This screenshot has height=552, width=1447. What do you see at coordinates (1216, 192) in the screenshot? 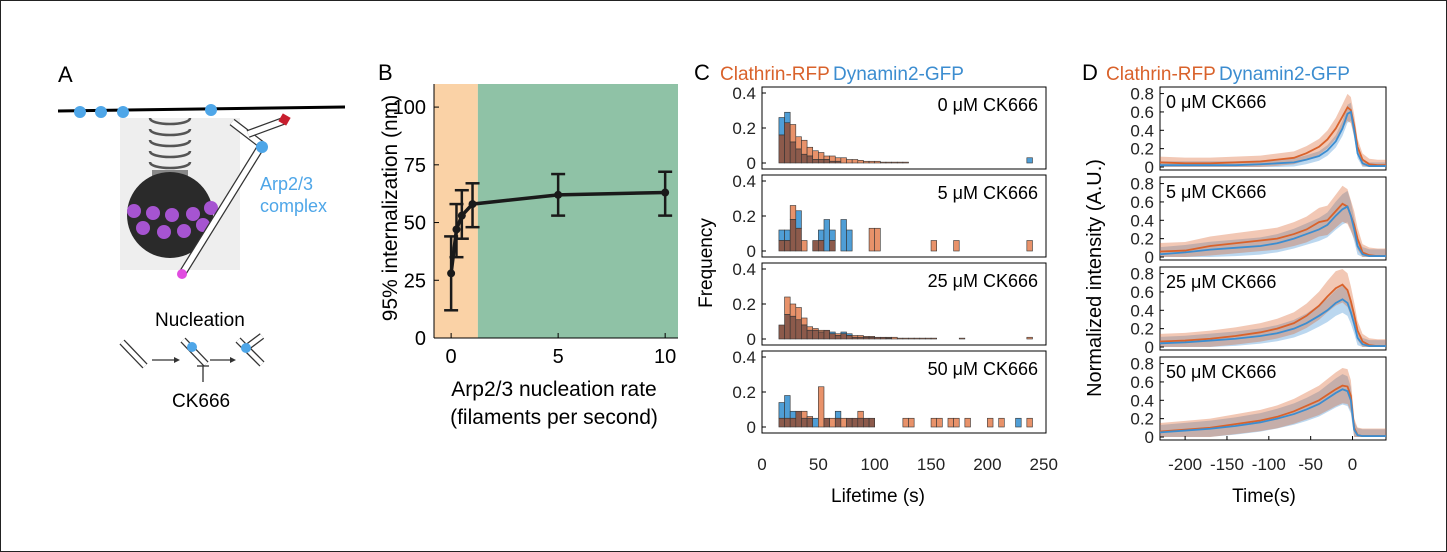
I see `subplot-condition-label: 5 μM CK666` at bounding box center [1216, 192].